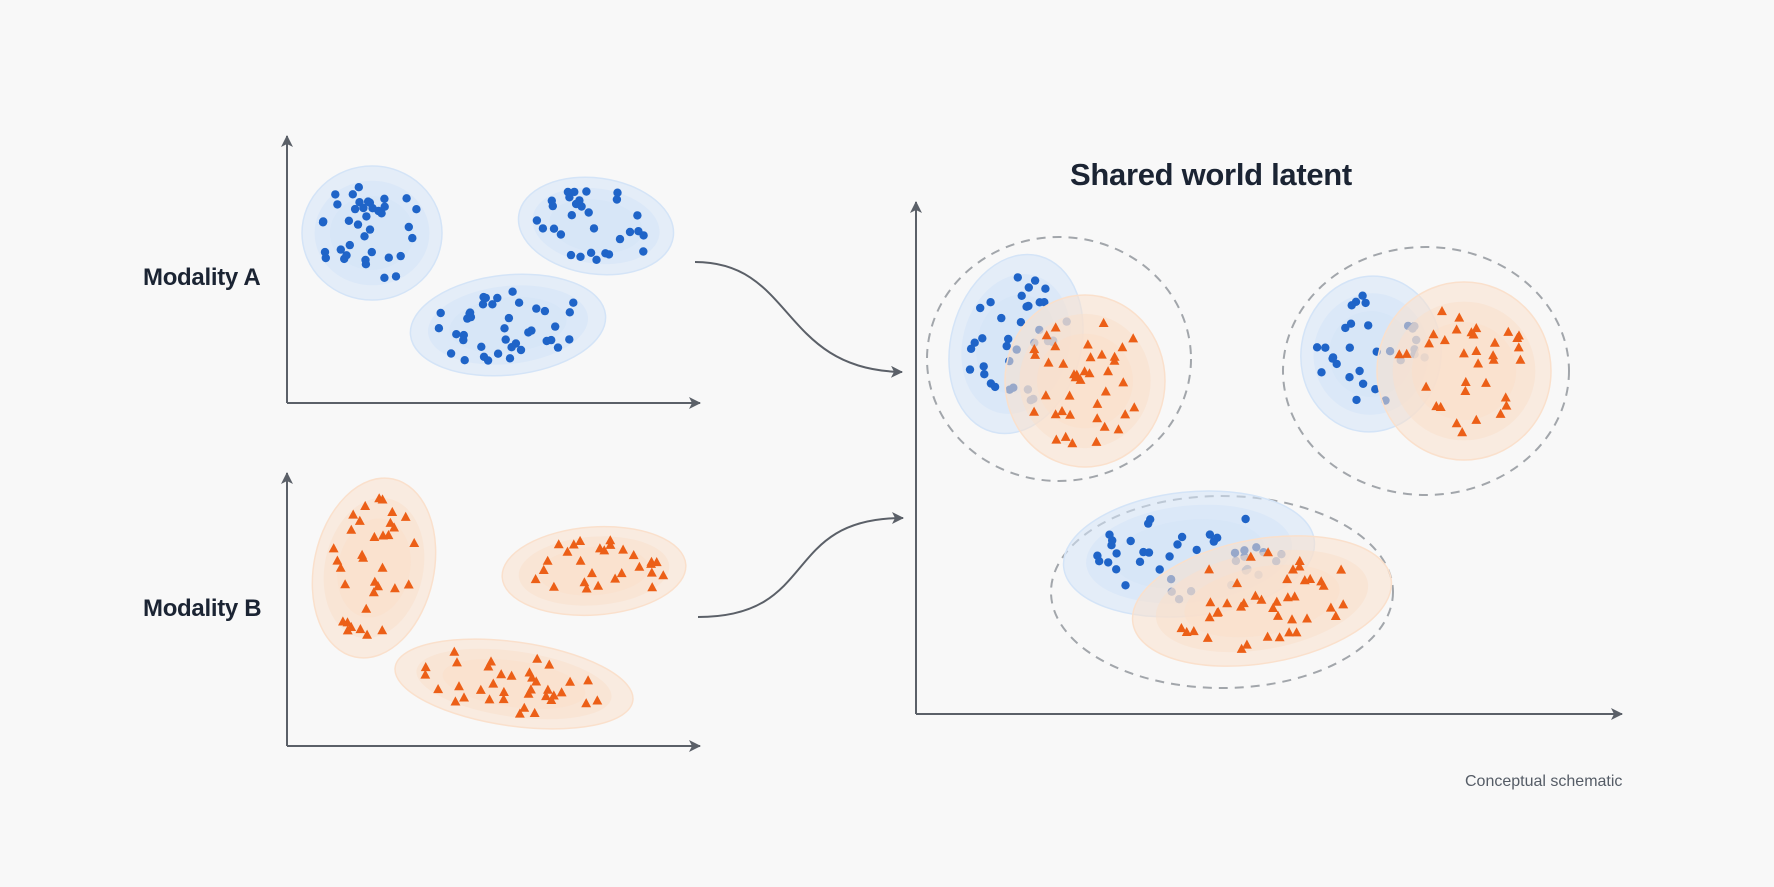 Image resolution: width=1774 pixels, height=887 pixels. Describe the element at coordinates (202, 608) in the screenshot. I see `modality-b-label: Modality B` at that location.